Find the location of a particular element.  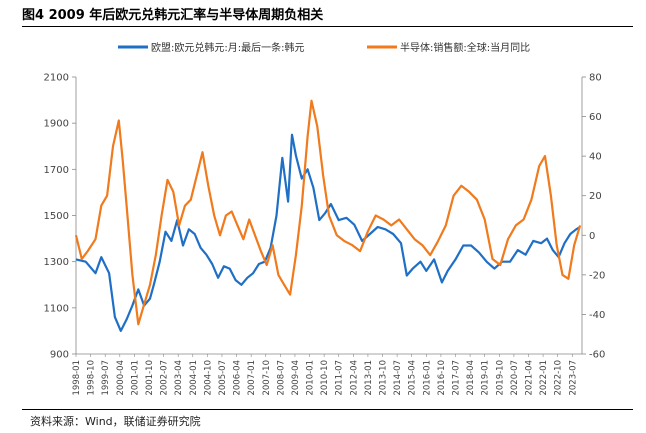

x-tick-label: 2022-01 is located at coordinates (544, 378).